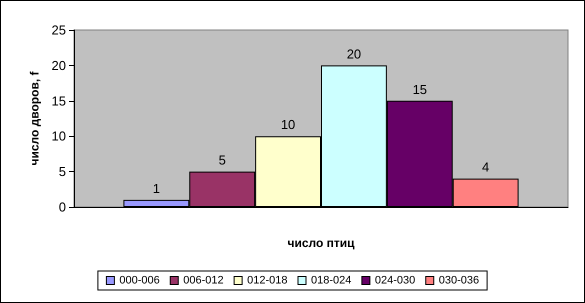 The height and width of the screenshot is (303, 585). I want to click on legend-label: 006-012, so click(203, 280).